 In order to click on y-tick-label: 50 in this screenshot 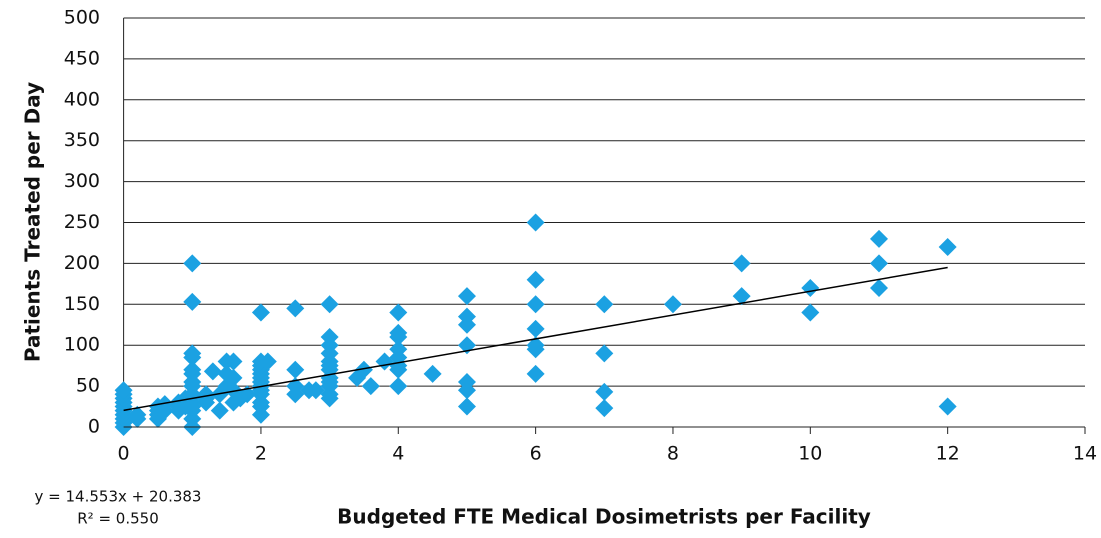, I will do `click(88, 386)`.